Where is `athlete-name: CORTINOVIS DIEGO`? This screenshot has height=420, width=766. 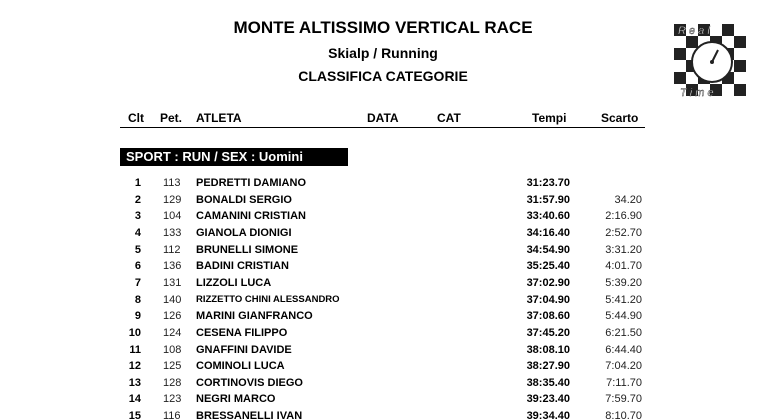
athlete-name: CORTINOVIS DIEGO is located at coordinates (249, 382).